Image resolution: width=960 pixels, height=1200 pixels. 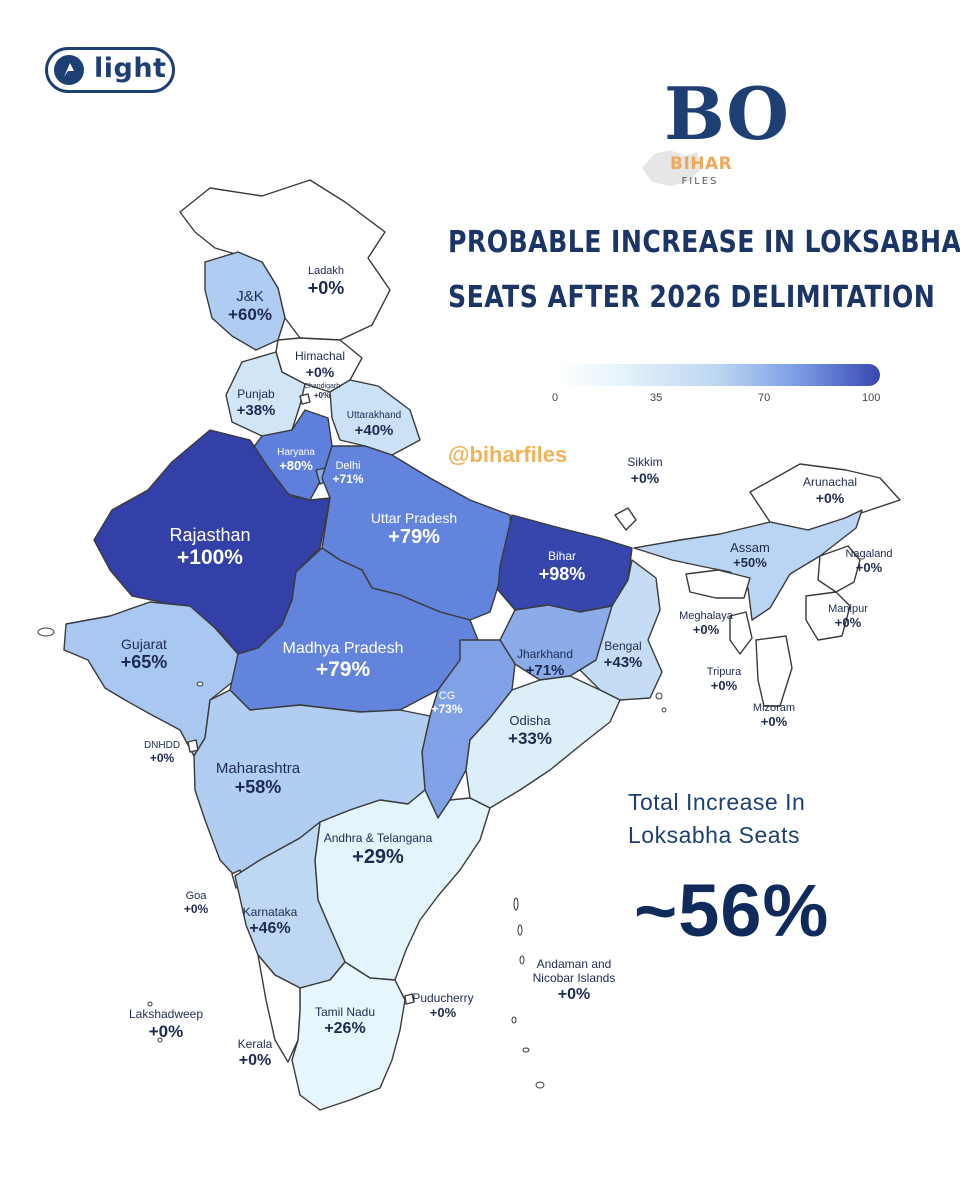 I want to click on region-cg, so click(x=468, y=729).